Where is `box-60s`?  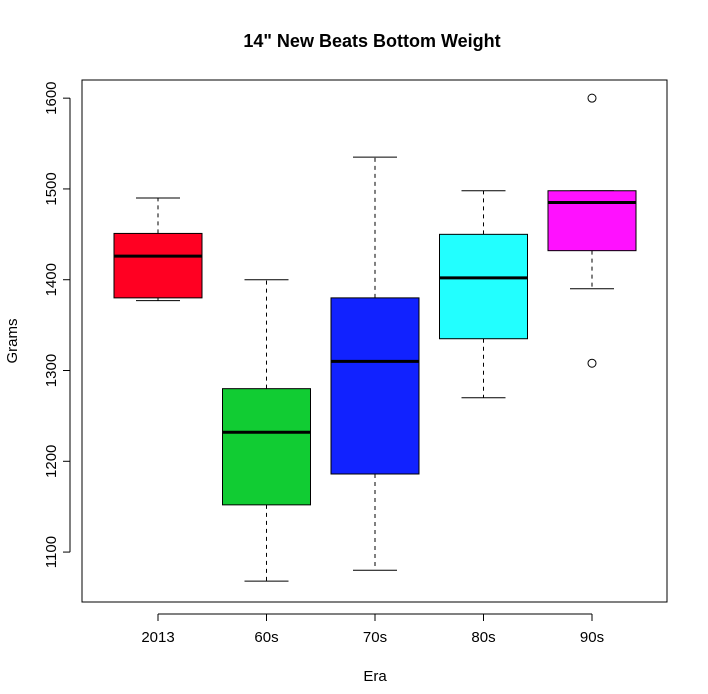 box-60s is located at coordinates (266, 430).